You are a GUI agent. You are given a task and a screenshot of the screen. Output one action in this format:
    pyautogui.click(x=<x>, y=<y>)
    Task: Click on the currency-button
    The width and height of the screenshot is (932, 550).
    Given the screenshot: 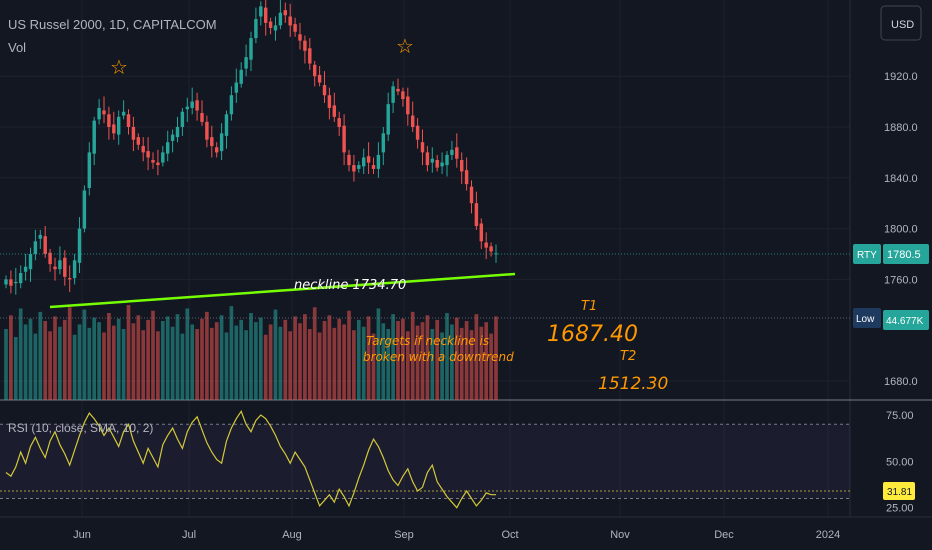 What is the action you would take?
    pyautogui.click(x=901, y=23)
    